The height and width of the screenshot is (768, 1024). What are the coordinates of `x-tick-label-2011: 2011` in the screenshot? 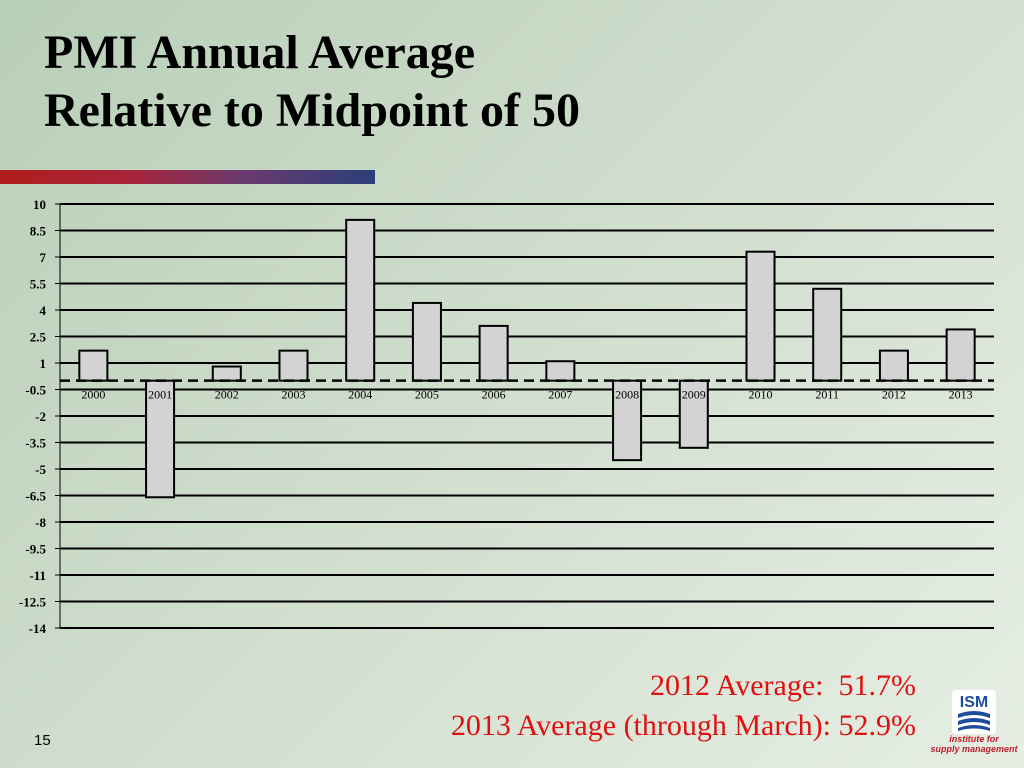 It's located at (827, 395).